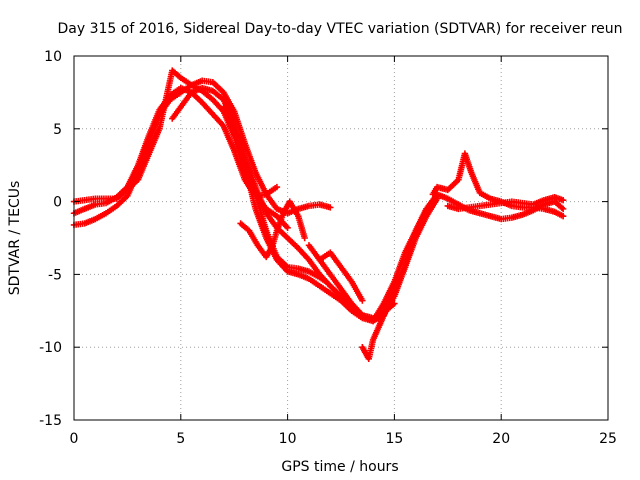  What do you see at coordinates (55, 275) in the screenshot?
I see `y-tick-label: -5` at bounding box center [55, 275].